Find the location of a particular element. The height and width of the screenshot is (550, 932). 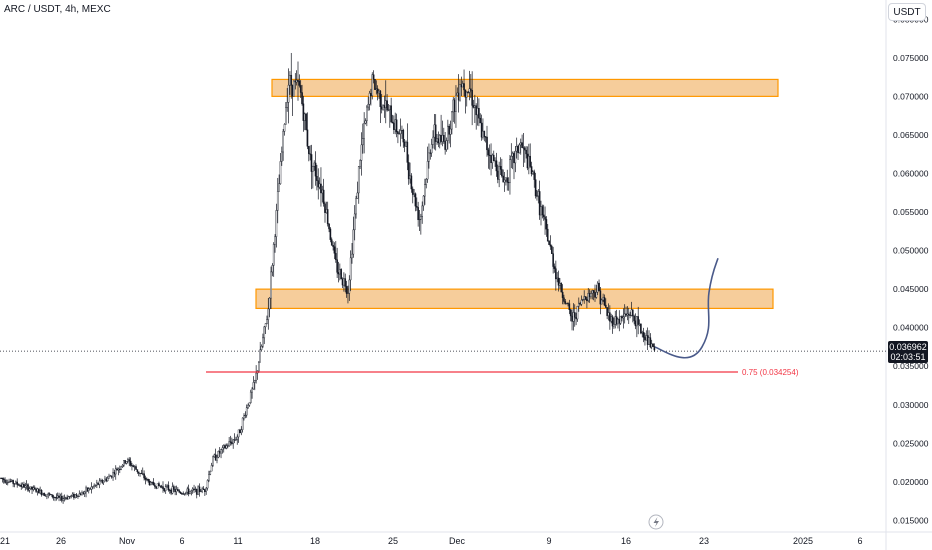

y-tick-label: 0.050000 is located at coordinates (911, 251).